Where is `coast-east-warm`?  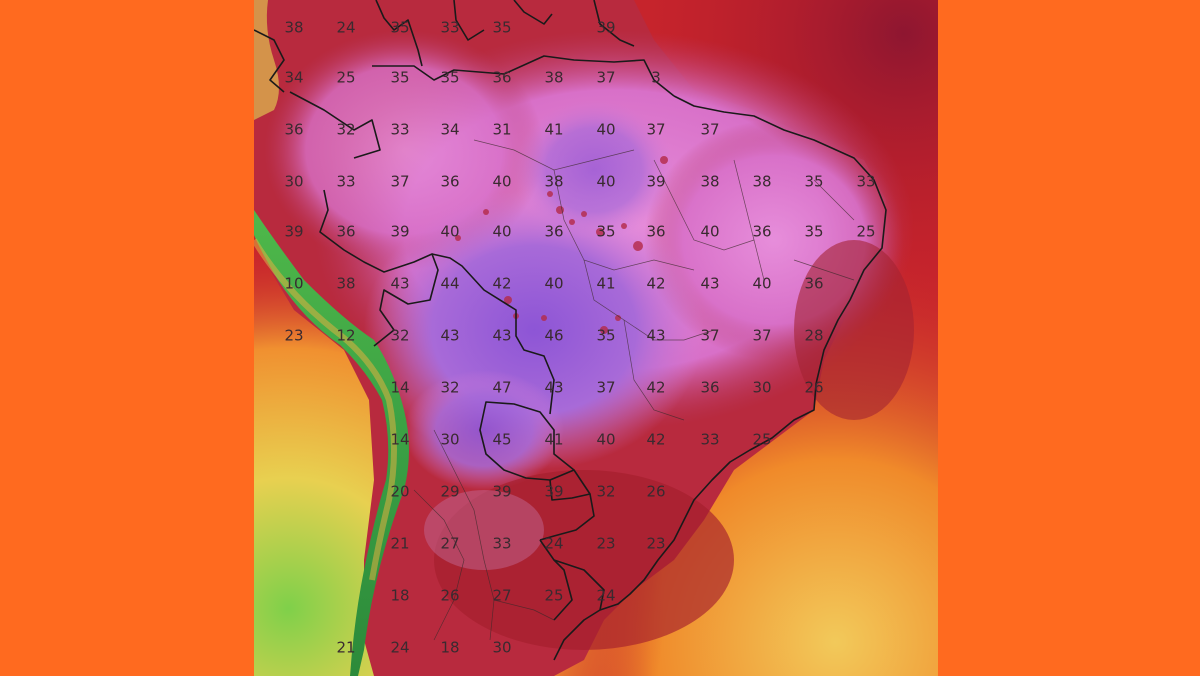
coast-east-warm is located at coordinates (854, 330).